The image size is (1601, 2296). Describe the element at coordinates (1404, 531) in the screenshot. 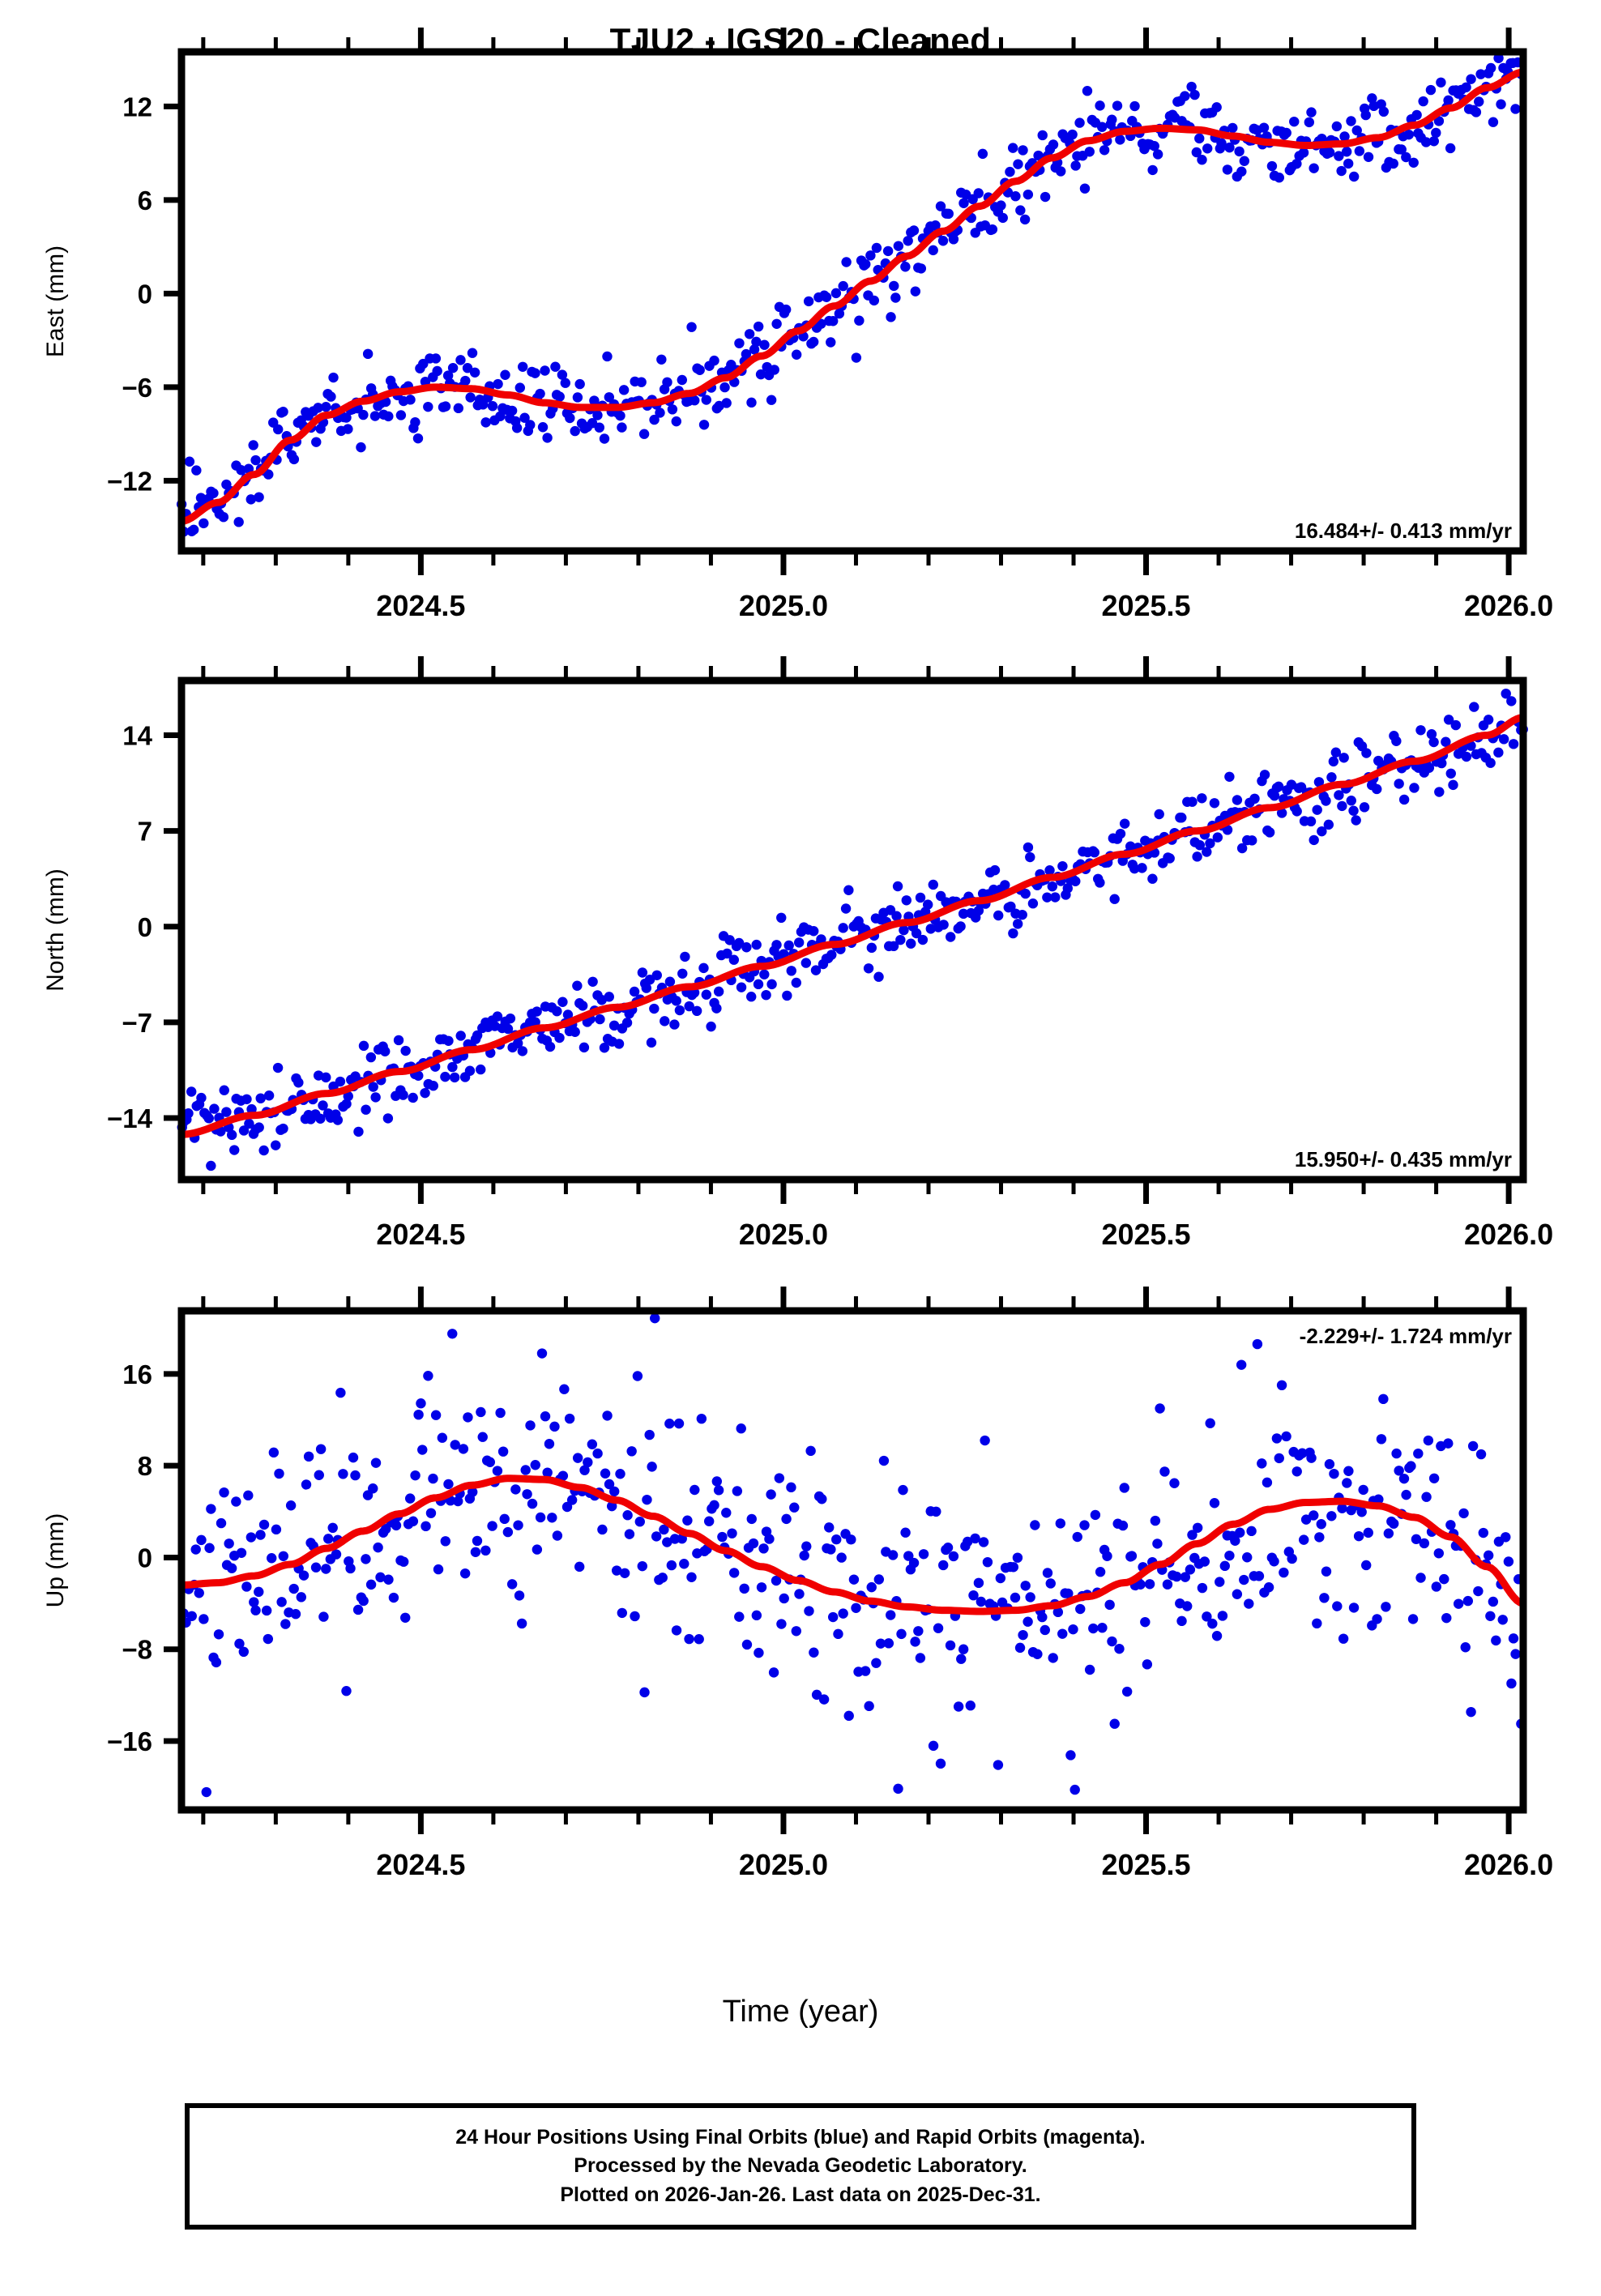

I see `rate-annotation-east: 16.484+/- 0.413 mm/yr` at that location.